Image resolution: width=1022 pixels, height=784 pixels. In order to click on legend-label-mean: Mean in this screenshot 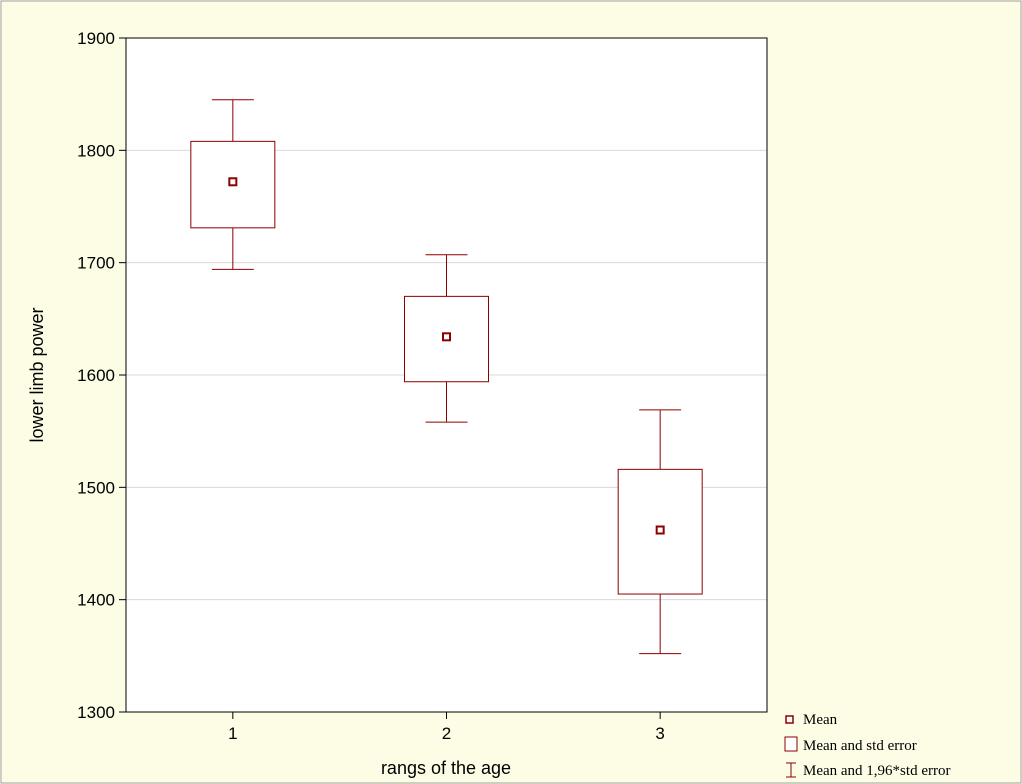, I will do `click(820, 720)`.